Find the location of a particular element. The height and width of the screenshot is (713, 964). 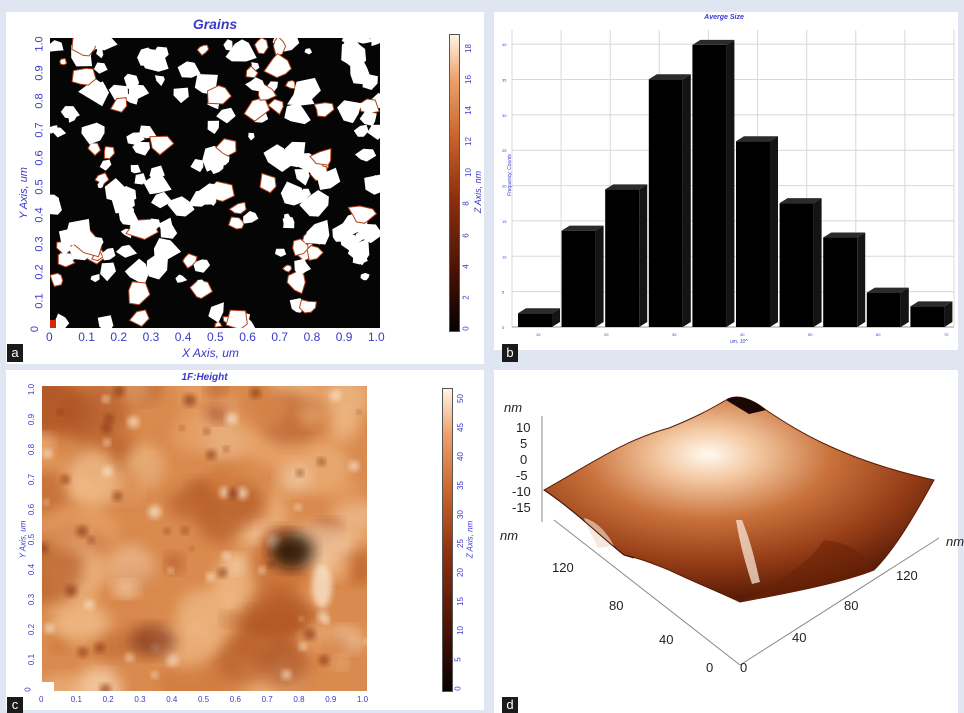

panel-d-z-tick: 5 is located at coordinates (524, 443).